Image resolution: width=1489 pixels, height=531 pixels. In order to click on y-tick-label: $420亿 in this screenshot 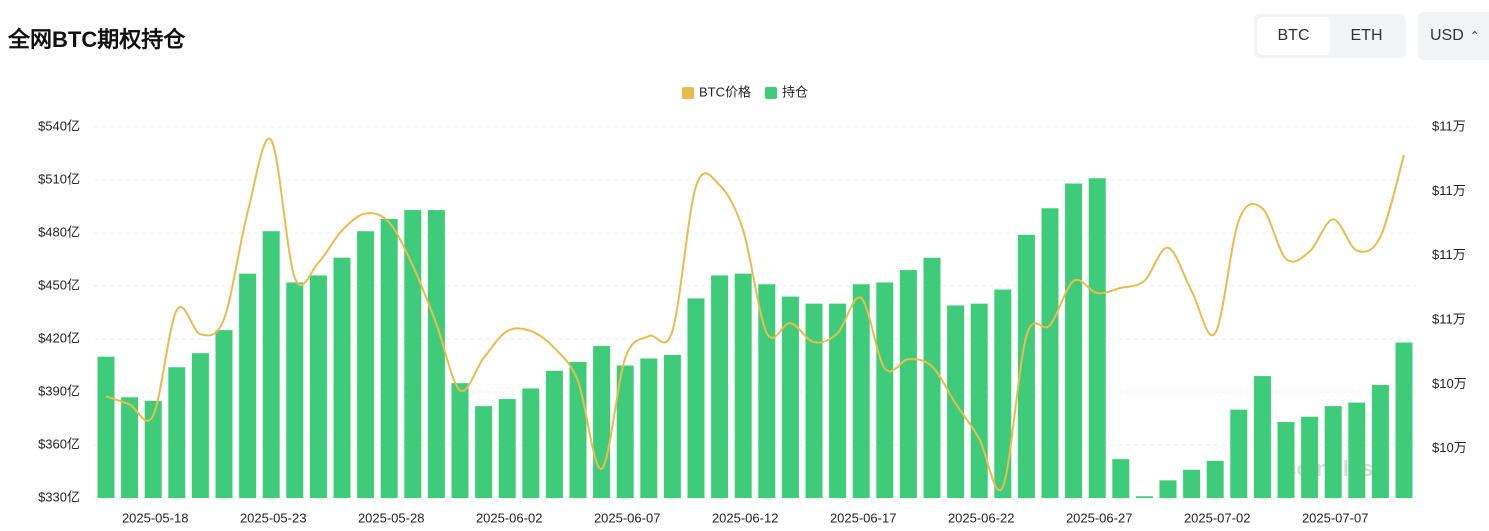, I will do `click(59, 337)`.